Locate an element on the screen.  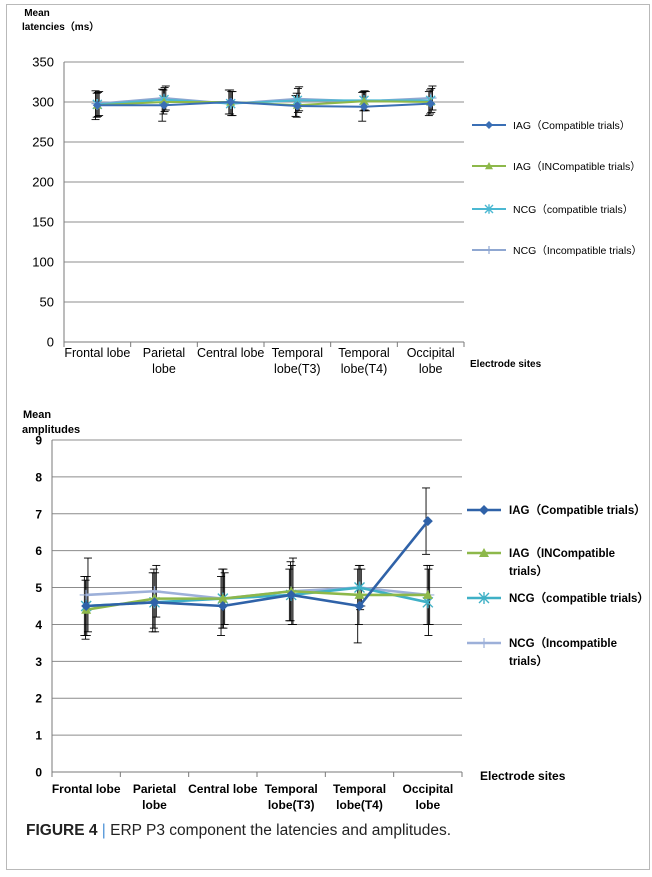
chart2-y-axis-title: amplitudes is located at coordinates (51, 430).